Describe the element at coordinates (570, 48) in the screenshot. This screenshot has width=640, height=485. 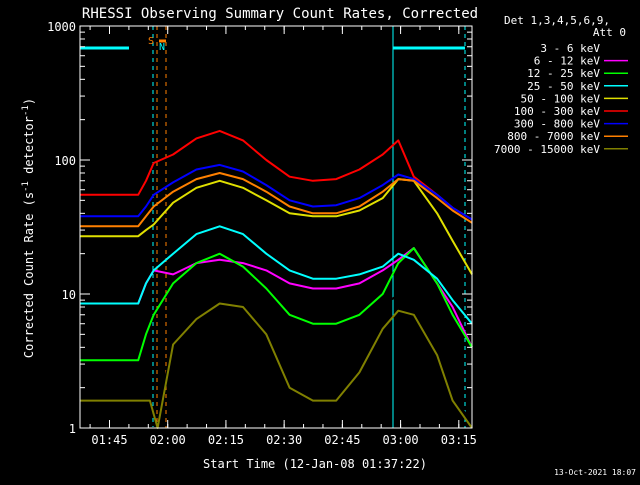
I see `legend-label-0: 3 - 6 keV` at that location.